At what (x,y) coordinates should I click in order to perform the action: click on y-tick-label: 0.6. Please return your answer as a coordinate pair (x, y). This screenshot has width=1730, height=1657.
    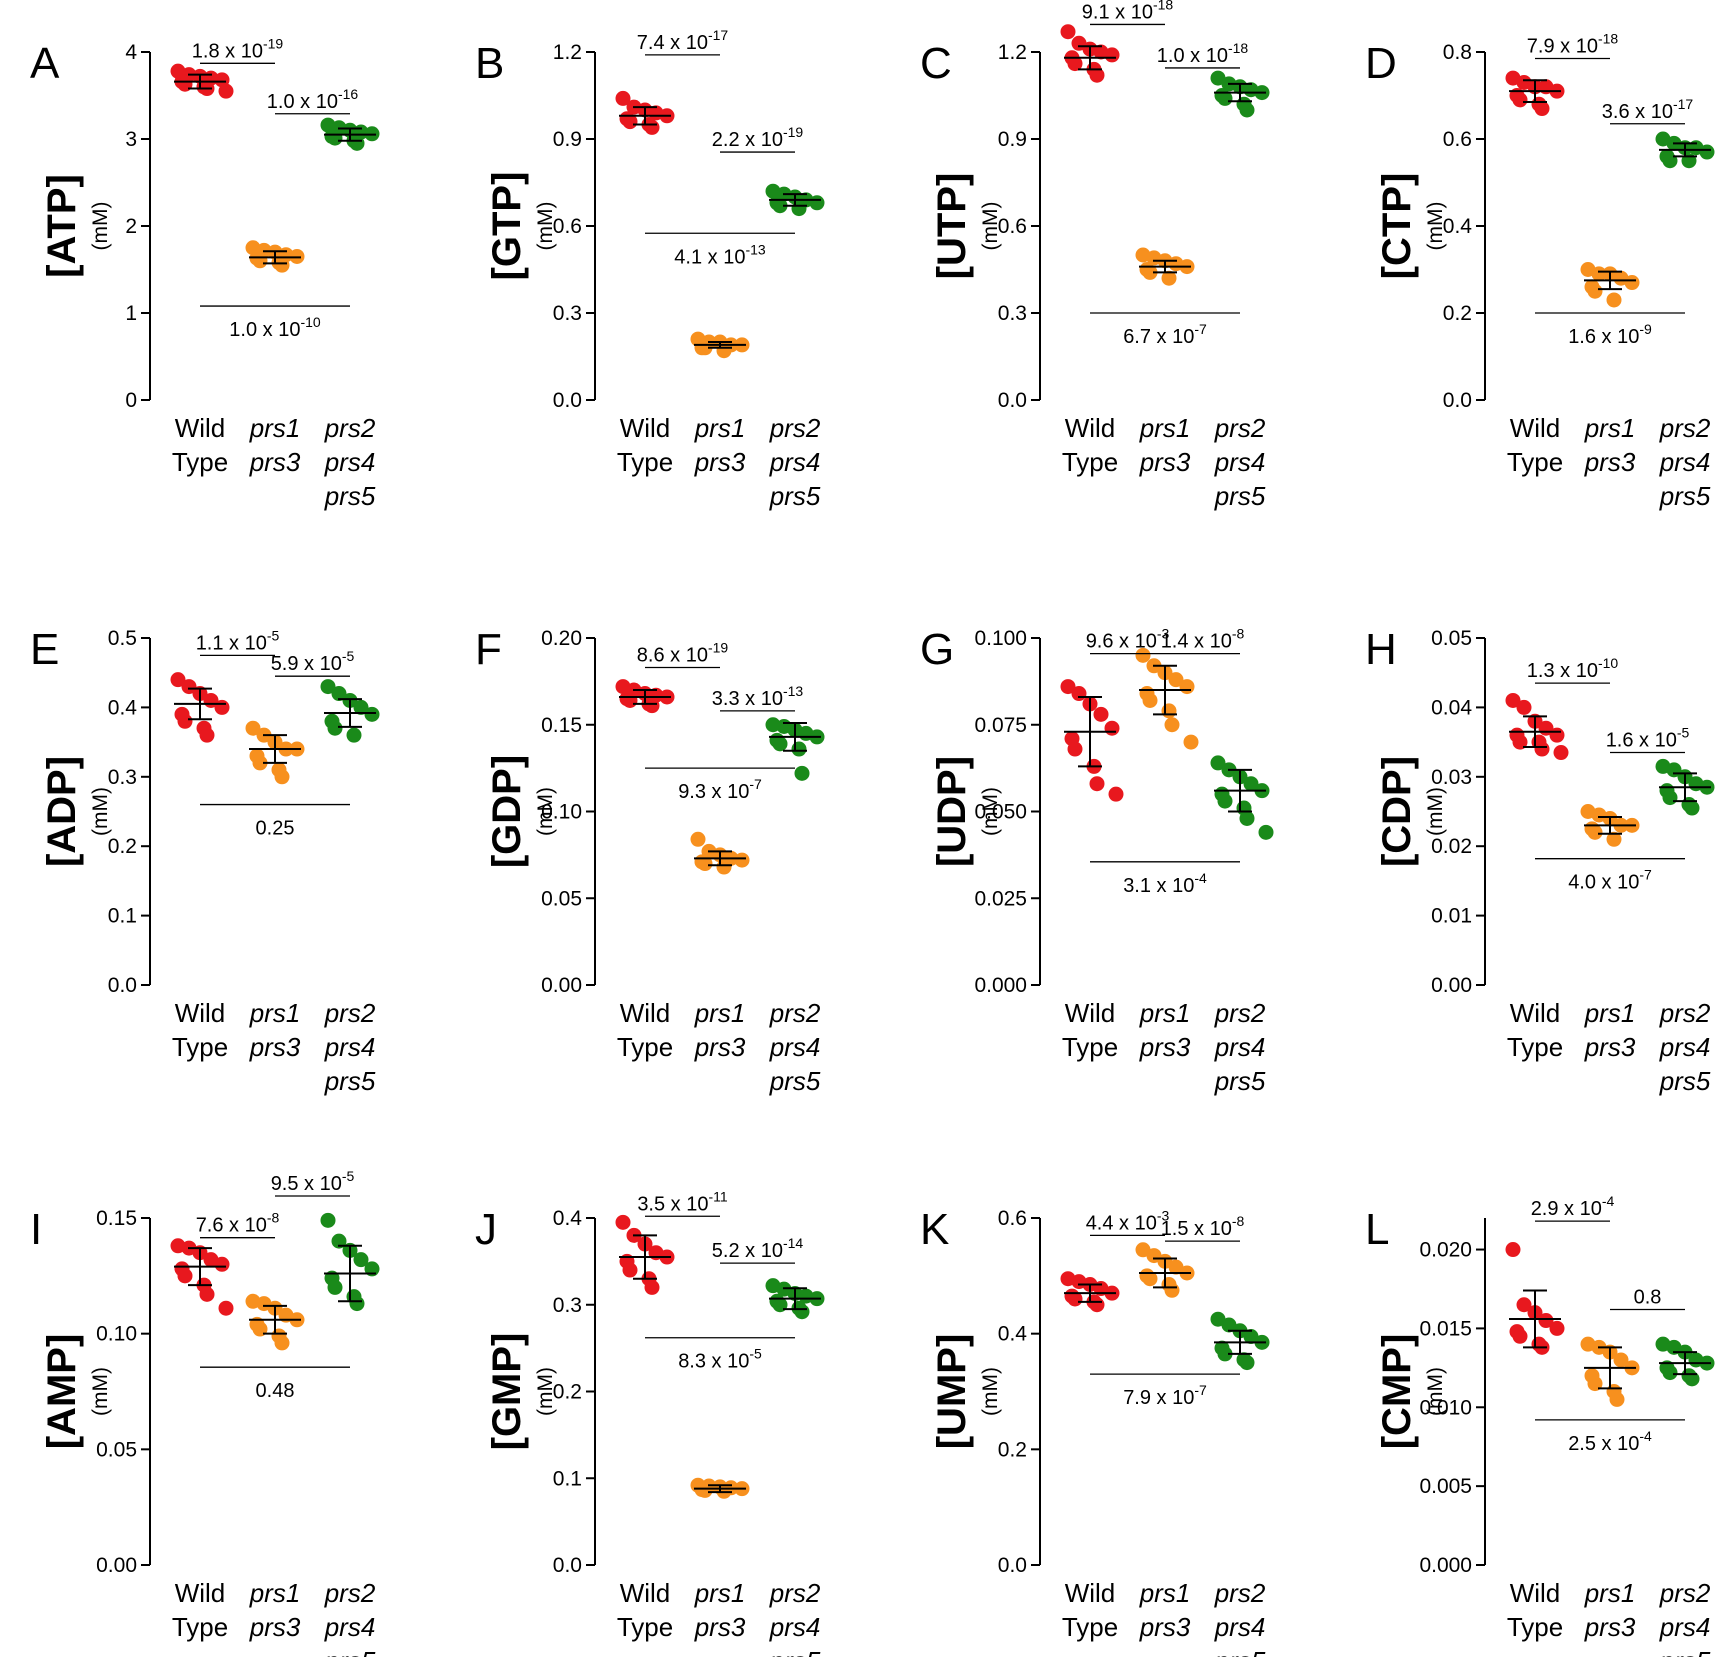
    Looking at the image, I should click on (1457, 139).